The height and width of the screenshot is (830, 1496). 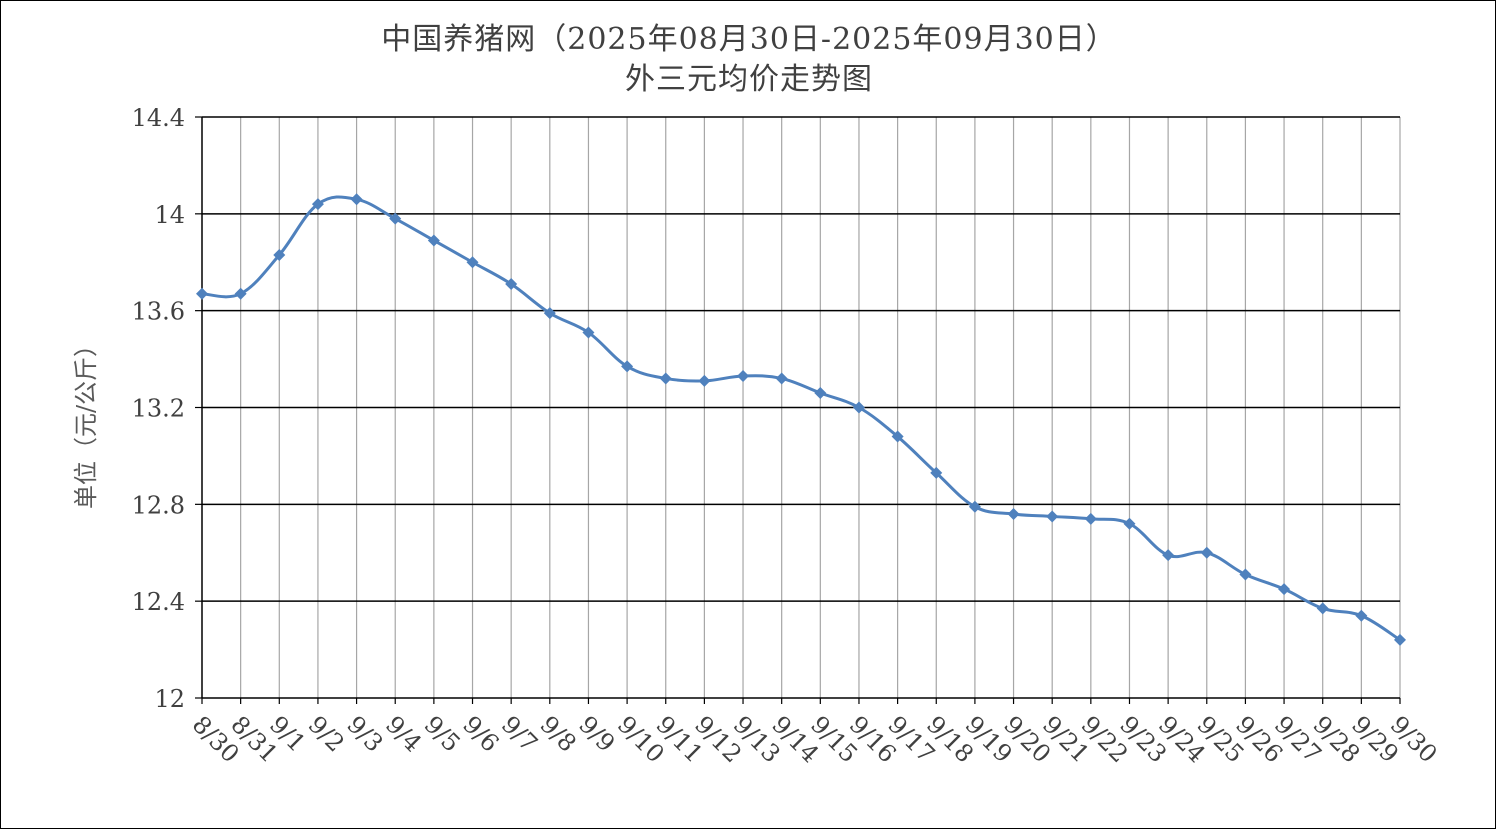 What do you see at coordinates (442, 733) in the screenshot?
I see `x-tick-label: 9/5` at bounding box center [442, 733].